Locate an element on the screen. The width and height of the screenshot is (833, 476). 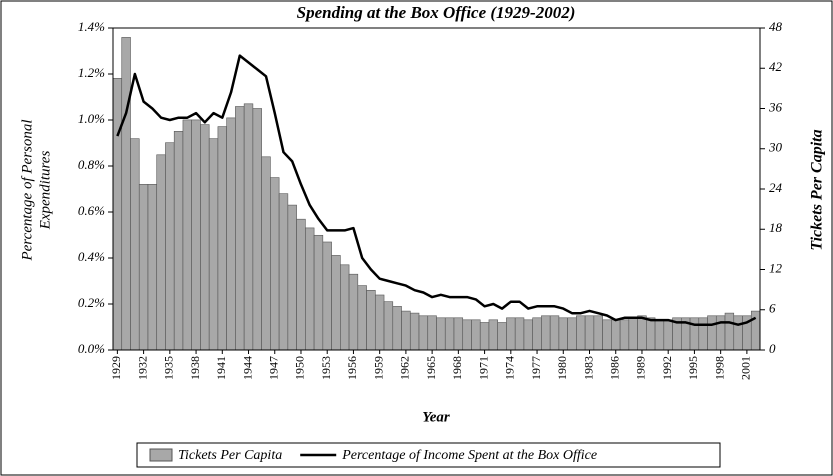
y-tick-label: 0.0% is located at coordinates (91, 348).